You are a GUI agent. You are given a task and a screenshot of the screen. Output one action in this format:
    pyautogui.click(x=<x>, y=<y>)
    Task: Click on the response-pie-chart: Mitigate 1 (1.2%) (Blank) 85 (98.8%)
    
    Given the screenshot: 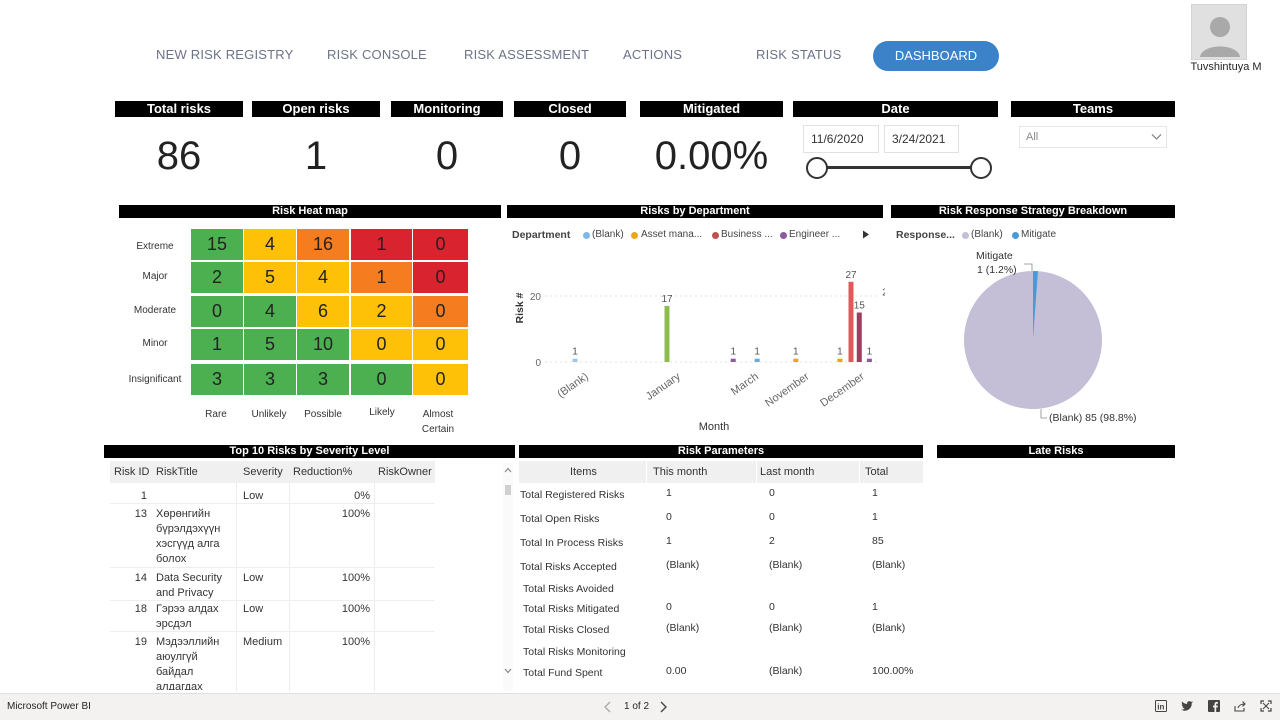 What is the action you would take?
    pyautogui.click(x=1050, y=337)
    